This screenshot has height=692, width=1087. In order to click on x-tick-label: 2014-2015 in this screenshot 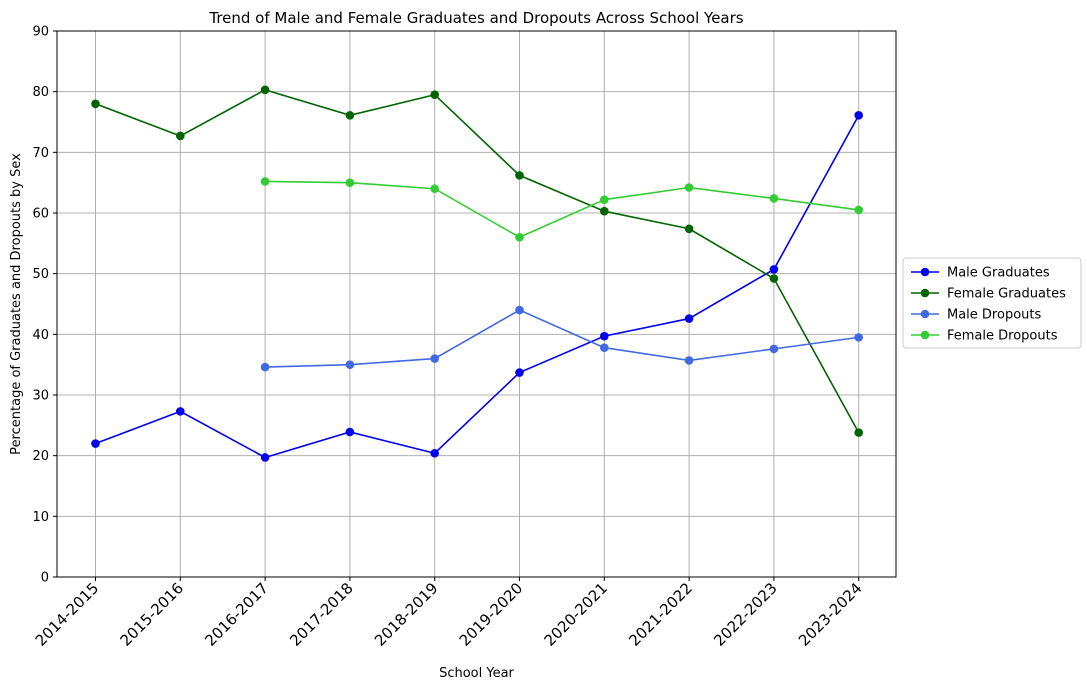, I will do `click(67, 614)`.